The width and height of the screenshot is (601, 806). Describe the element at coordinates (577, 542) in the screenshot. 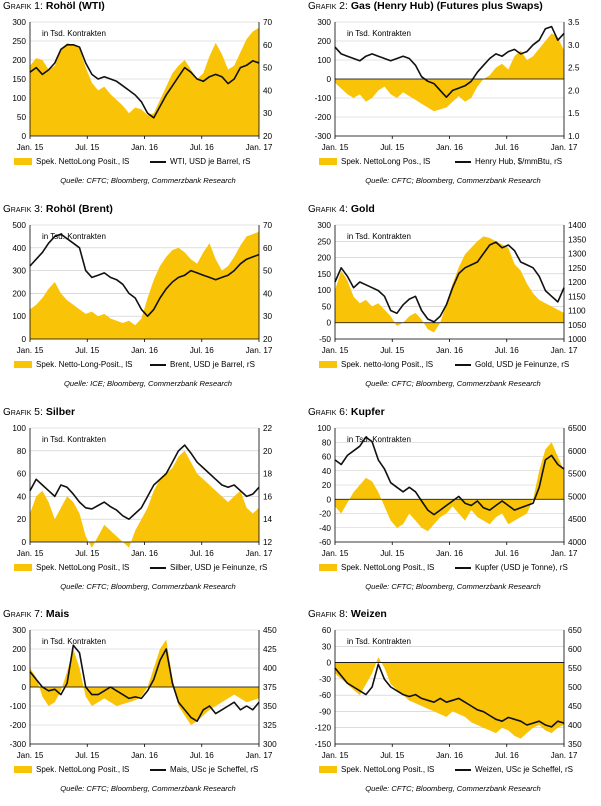

I see `right-tick-label: 4000` at that location.